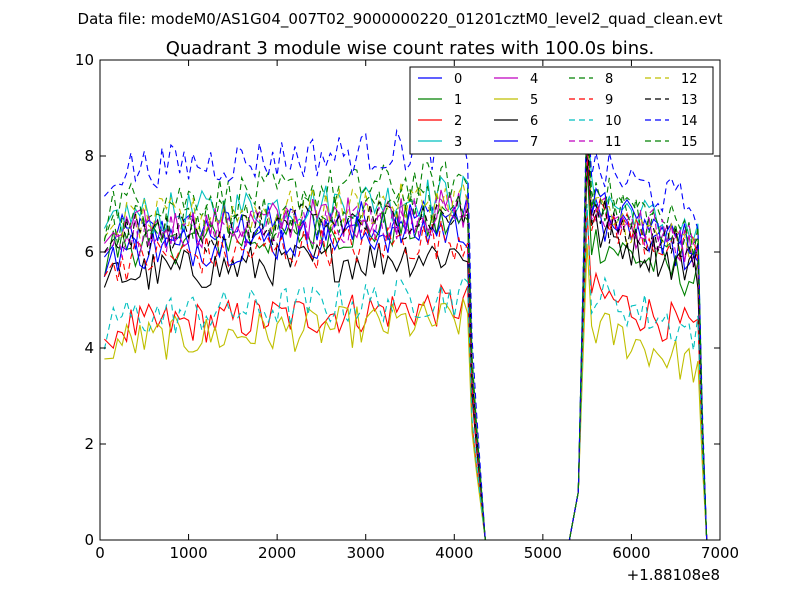 The image size is (800, 600). What do you see at coordinates (458, 100) in the screenshot?
I see `legend-label-1: 1` at bounding box center [458, 100].